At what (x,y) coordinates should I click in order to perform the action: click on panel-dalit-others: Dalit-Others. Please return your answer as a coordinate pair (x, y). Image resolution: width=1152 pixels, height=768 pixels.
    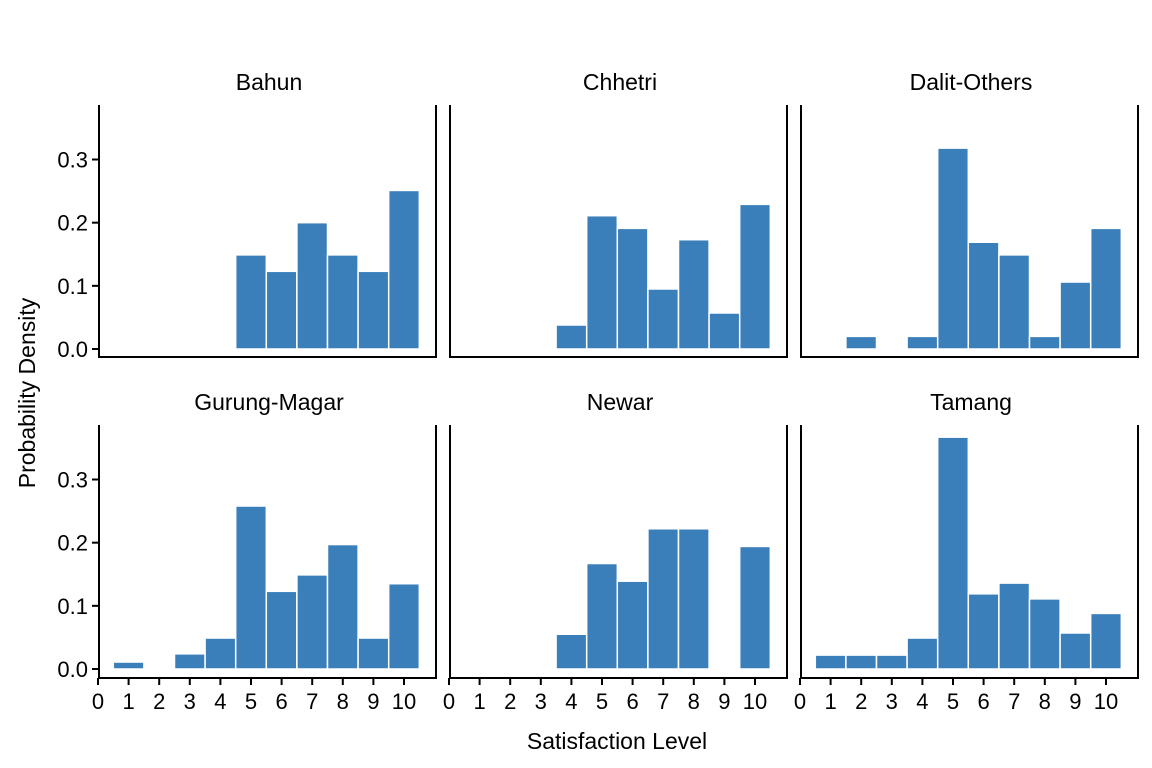
    Looking at the image, I should click on (969, 213).